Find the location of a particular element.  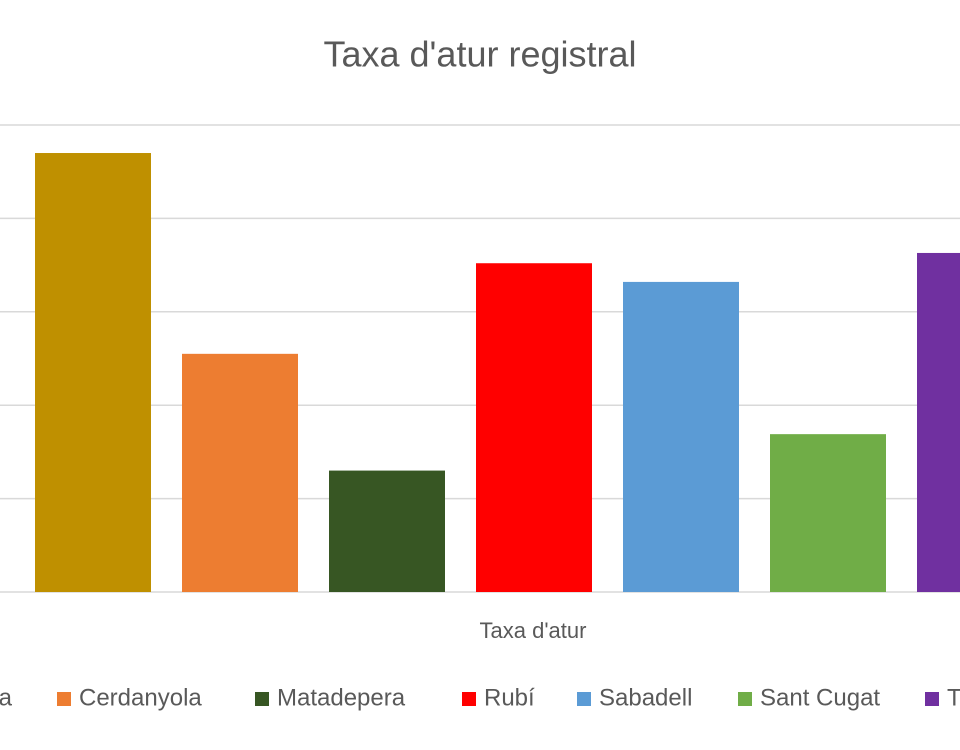

legend-label: Sant Cugat is located at coordinates (820, 697).